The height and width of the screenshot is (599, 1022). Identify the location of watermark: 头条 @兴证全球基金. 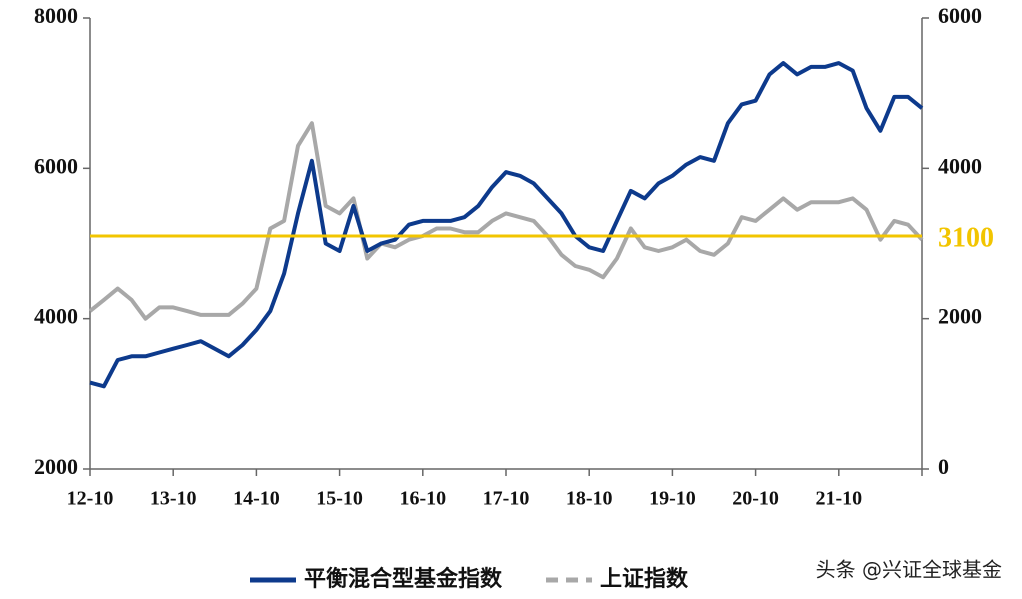
(909, 570).